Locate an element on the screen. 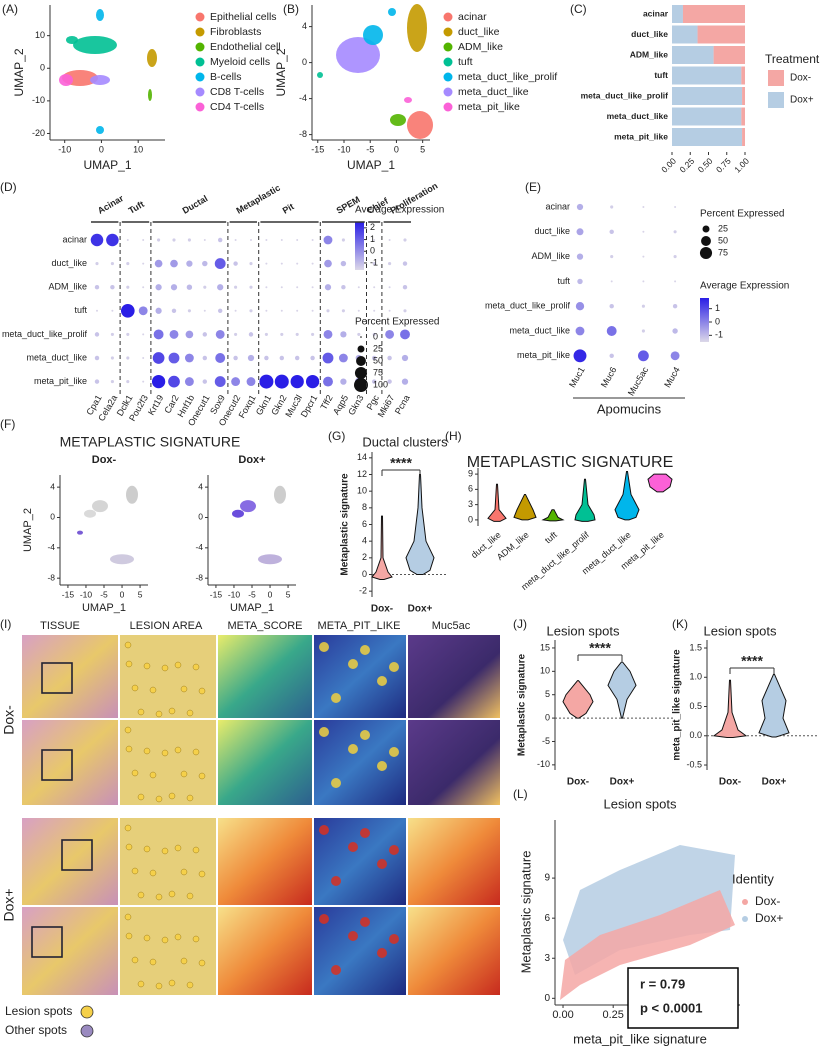 The image size is (820, 1050). size-label: 75 is located at coordinates (378, 372).